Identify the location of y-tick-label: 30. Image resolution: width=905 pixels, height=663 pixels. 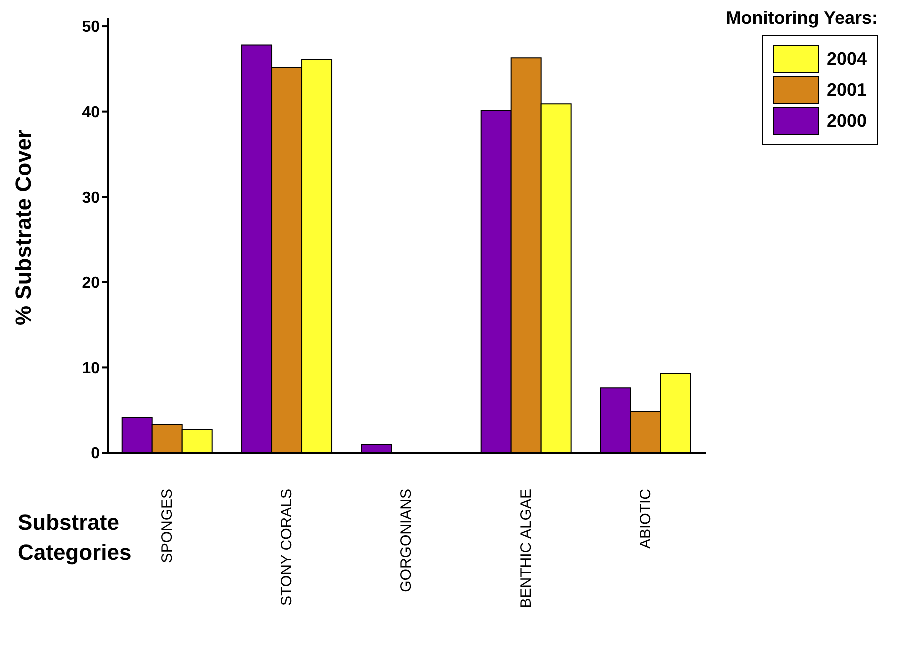
(91, 198).